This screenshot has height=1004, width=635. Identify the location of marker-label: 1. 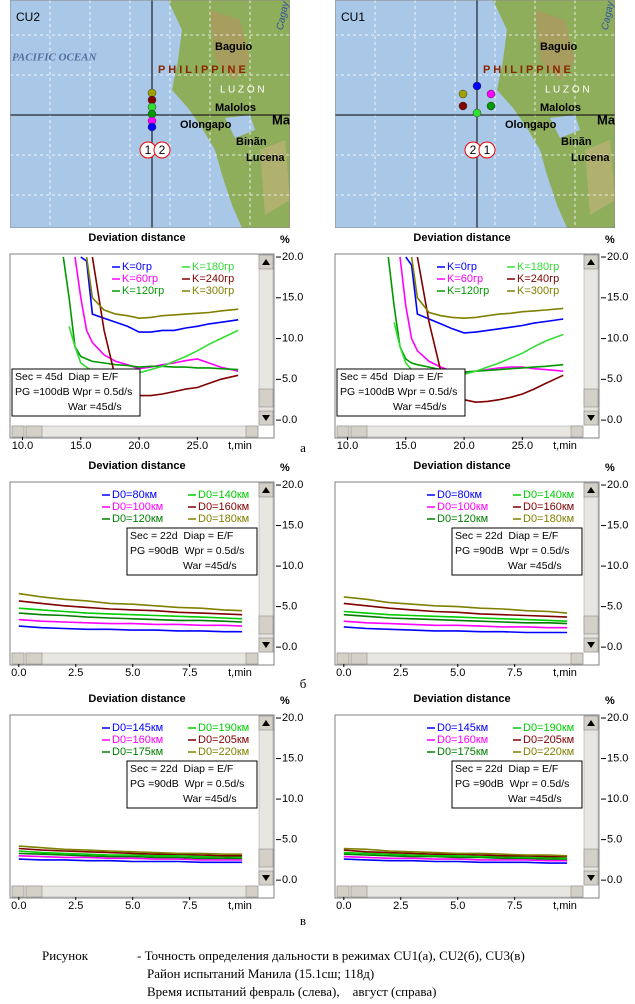
(148, 150).